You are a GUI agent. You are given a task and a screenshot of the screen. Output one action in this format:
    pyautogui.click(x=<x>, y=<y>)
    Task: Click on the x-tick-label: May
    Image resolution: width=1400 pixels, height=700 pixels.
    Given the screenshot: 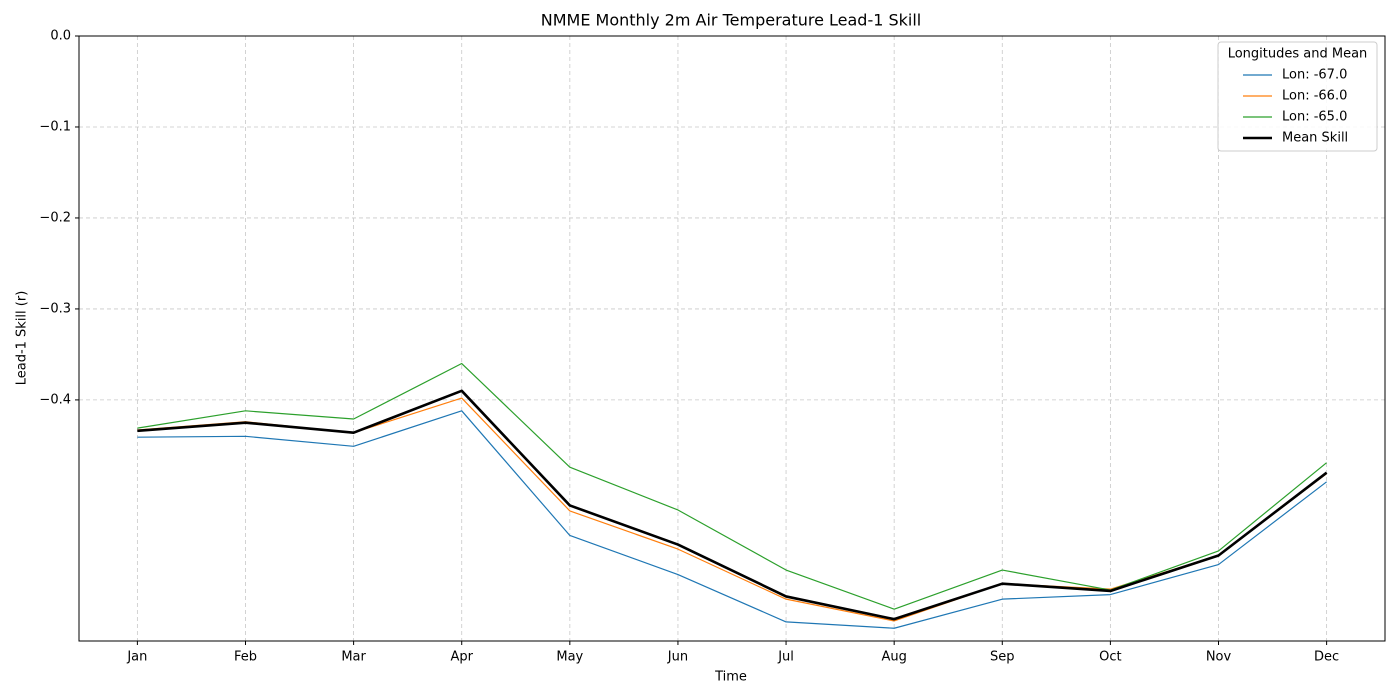 What is the action you would take?
    pyautogui.click(x=569, y=657)
    